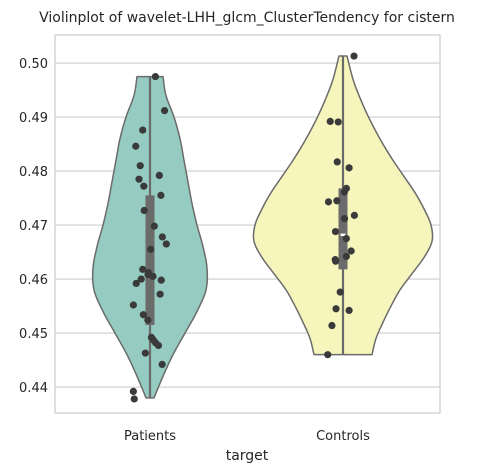  I want to click on x-tick-label-patients: Patients, so click(150, 436).